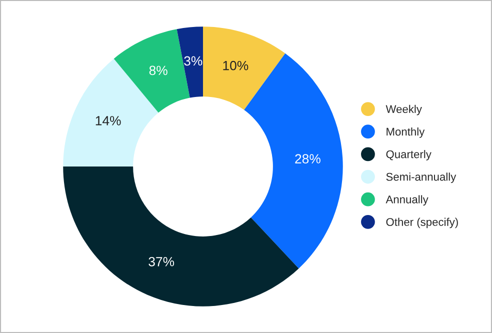 The height and width of the screenshot is (333, 492). I want to click on legend-label: Other (specify), so click(422, 223).